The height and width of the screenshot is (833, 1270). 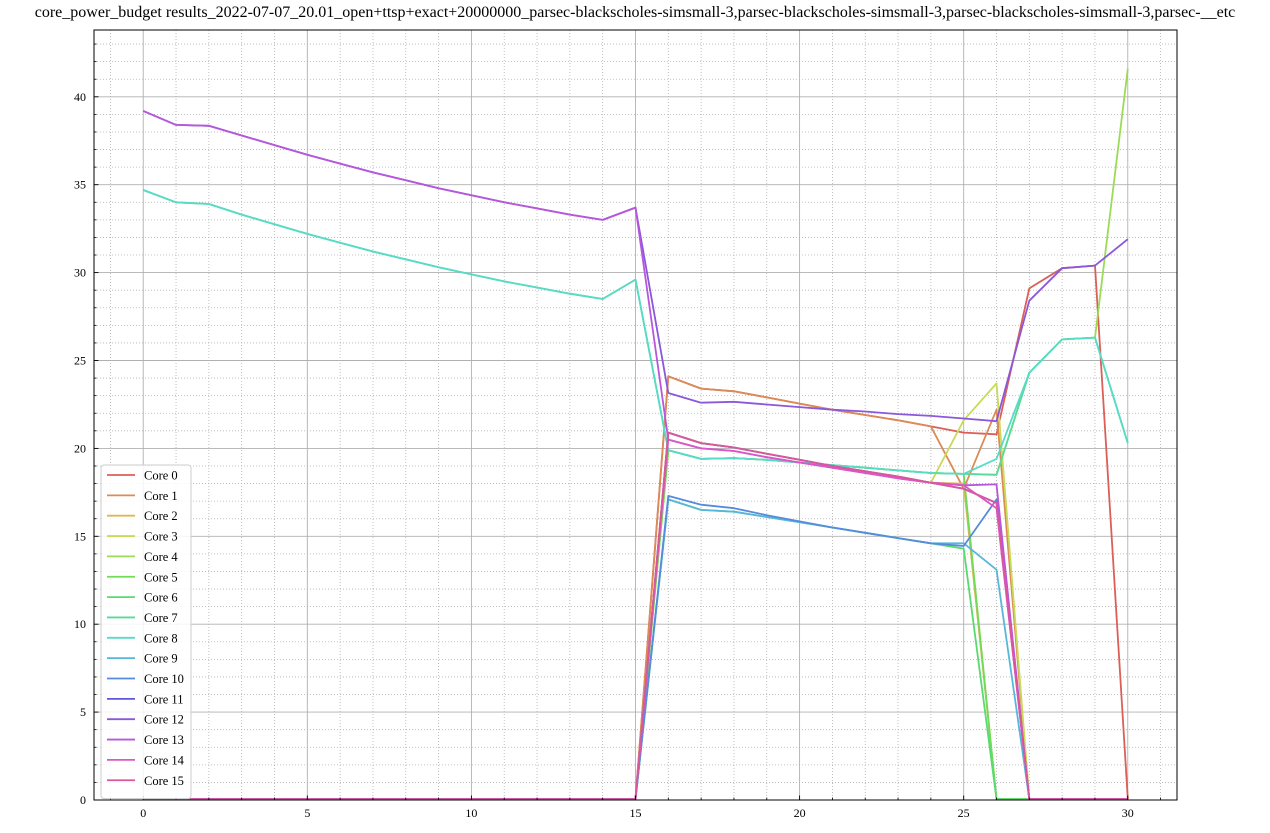 What do you see at coordinates (1128, 813) in the screenshot?
I see `x-tick-label: 30` at bounding box center [1128, 813].